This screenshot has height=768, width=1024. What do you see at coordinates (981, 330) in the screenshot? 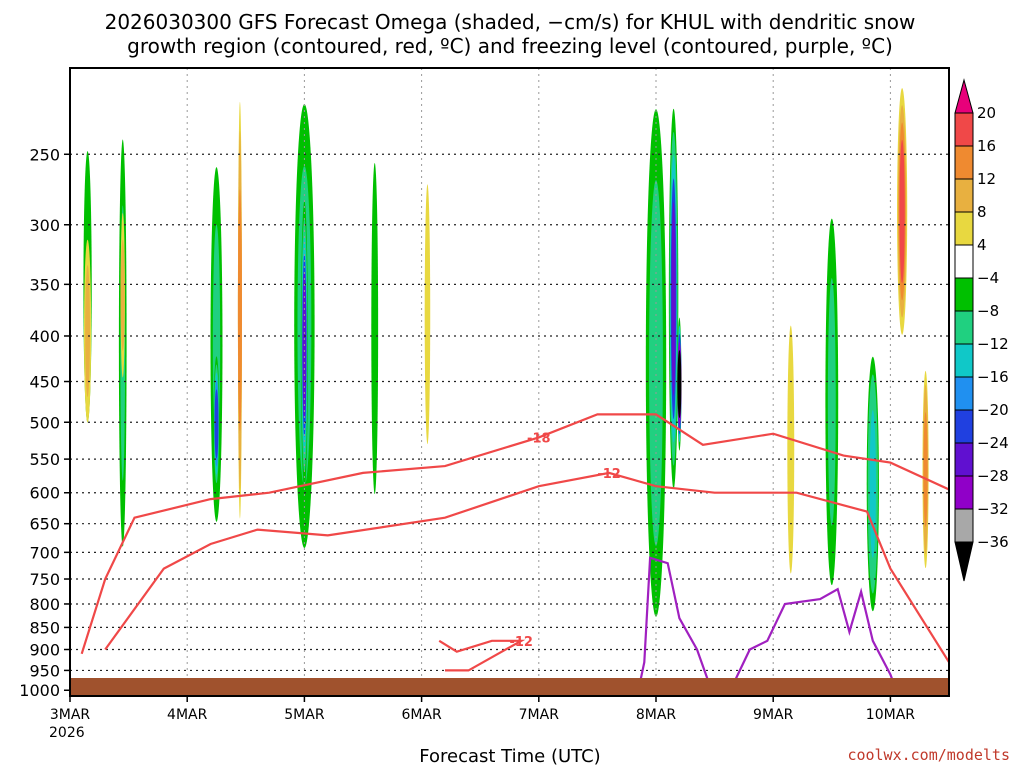
I see `colorbar: 20 16 12 8 4 −4 −8 −12 −16 −20 −24 −28 −32 −36` at bounding box center [981, 330].